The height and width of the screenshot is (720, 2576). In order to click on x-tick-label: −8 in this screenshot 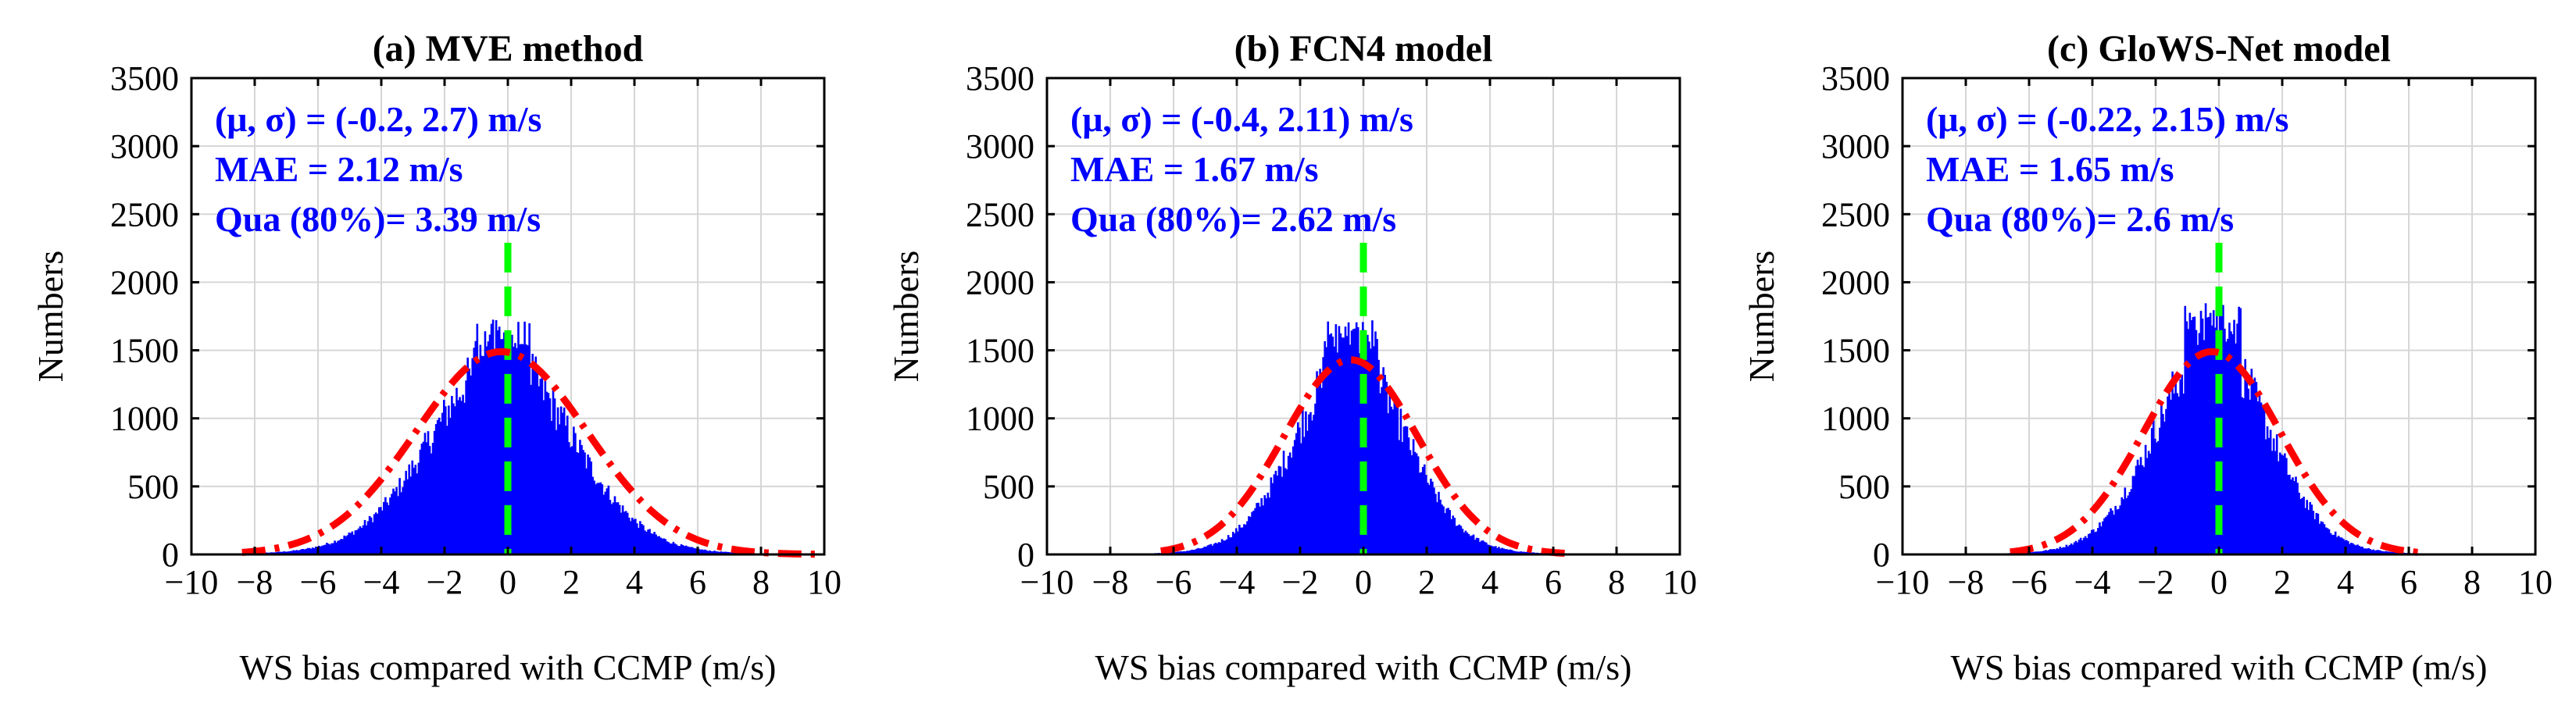, I will do `click(255, 582)`.